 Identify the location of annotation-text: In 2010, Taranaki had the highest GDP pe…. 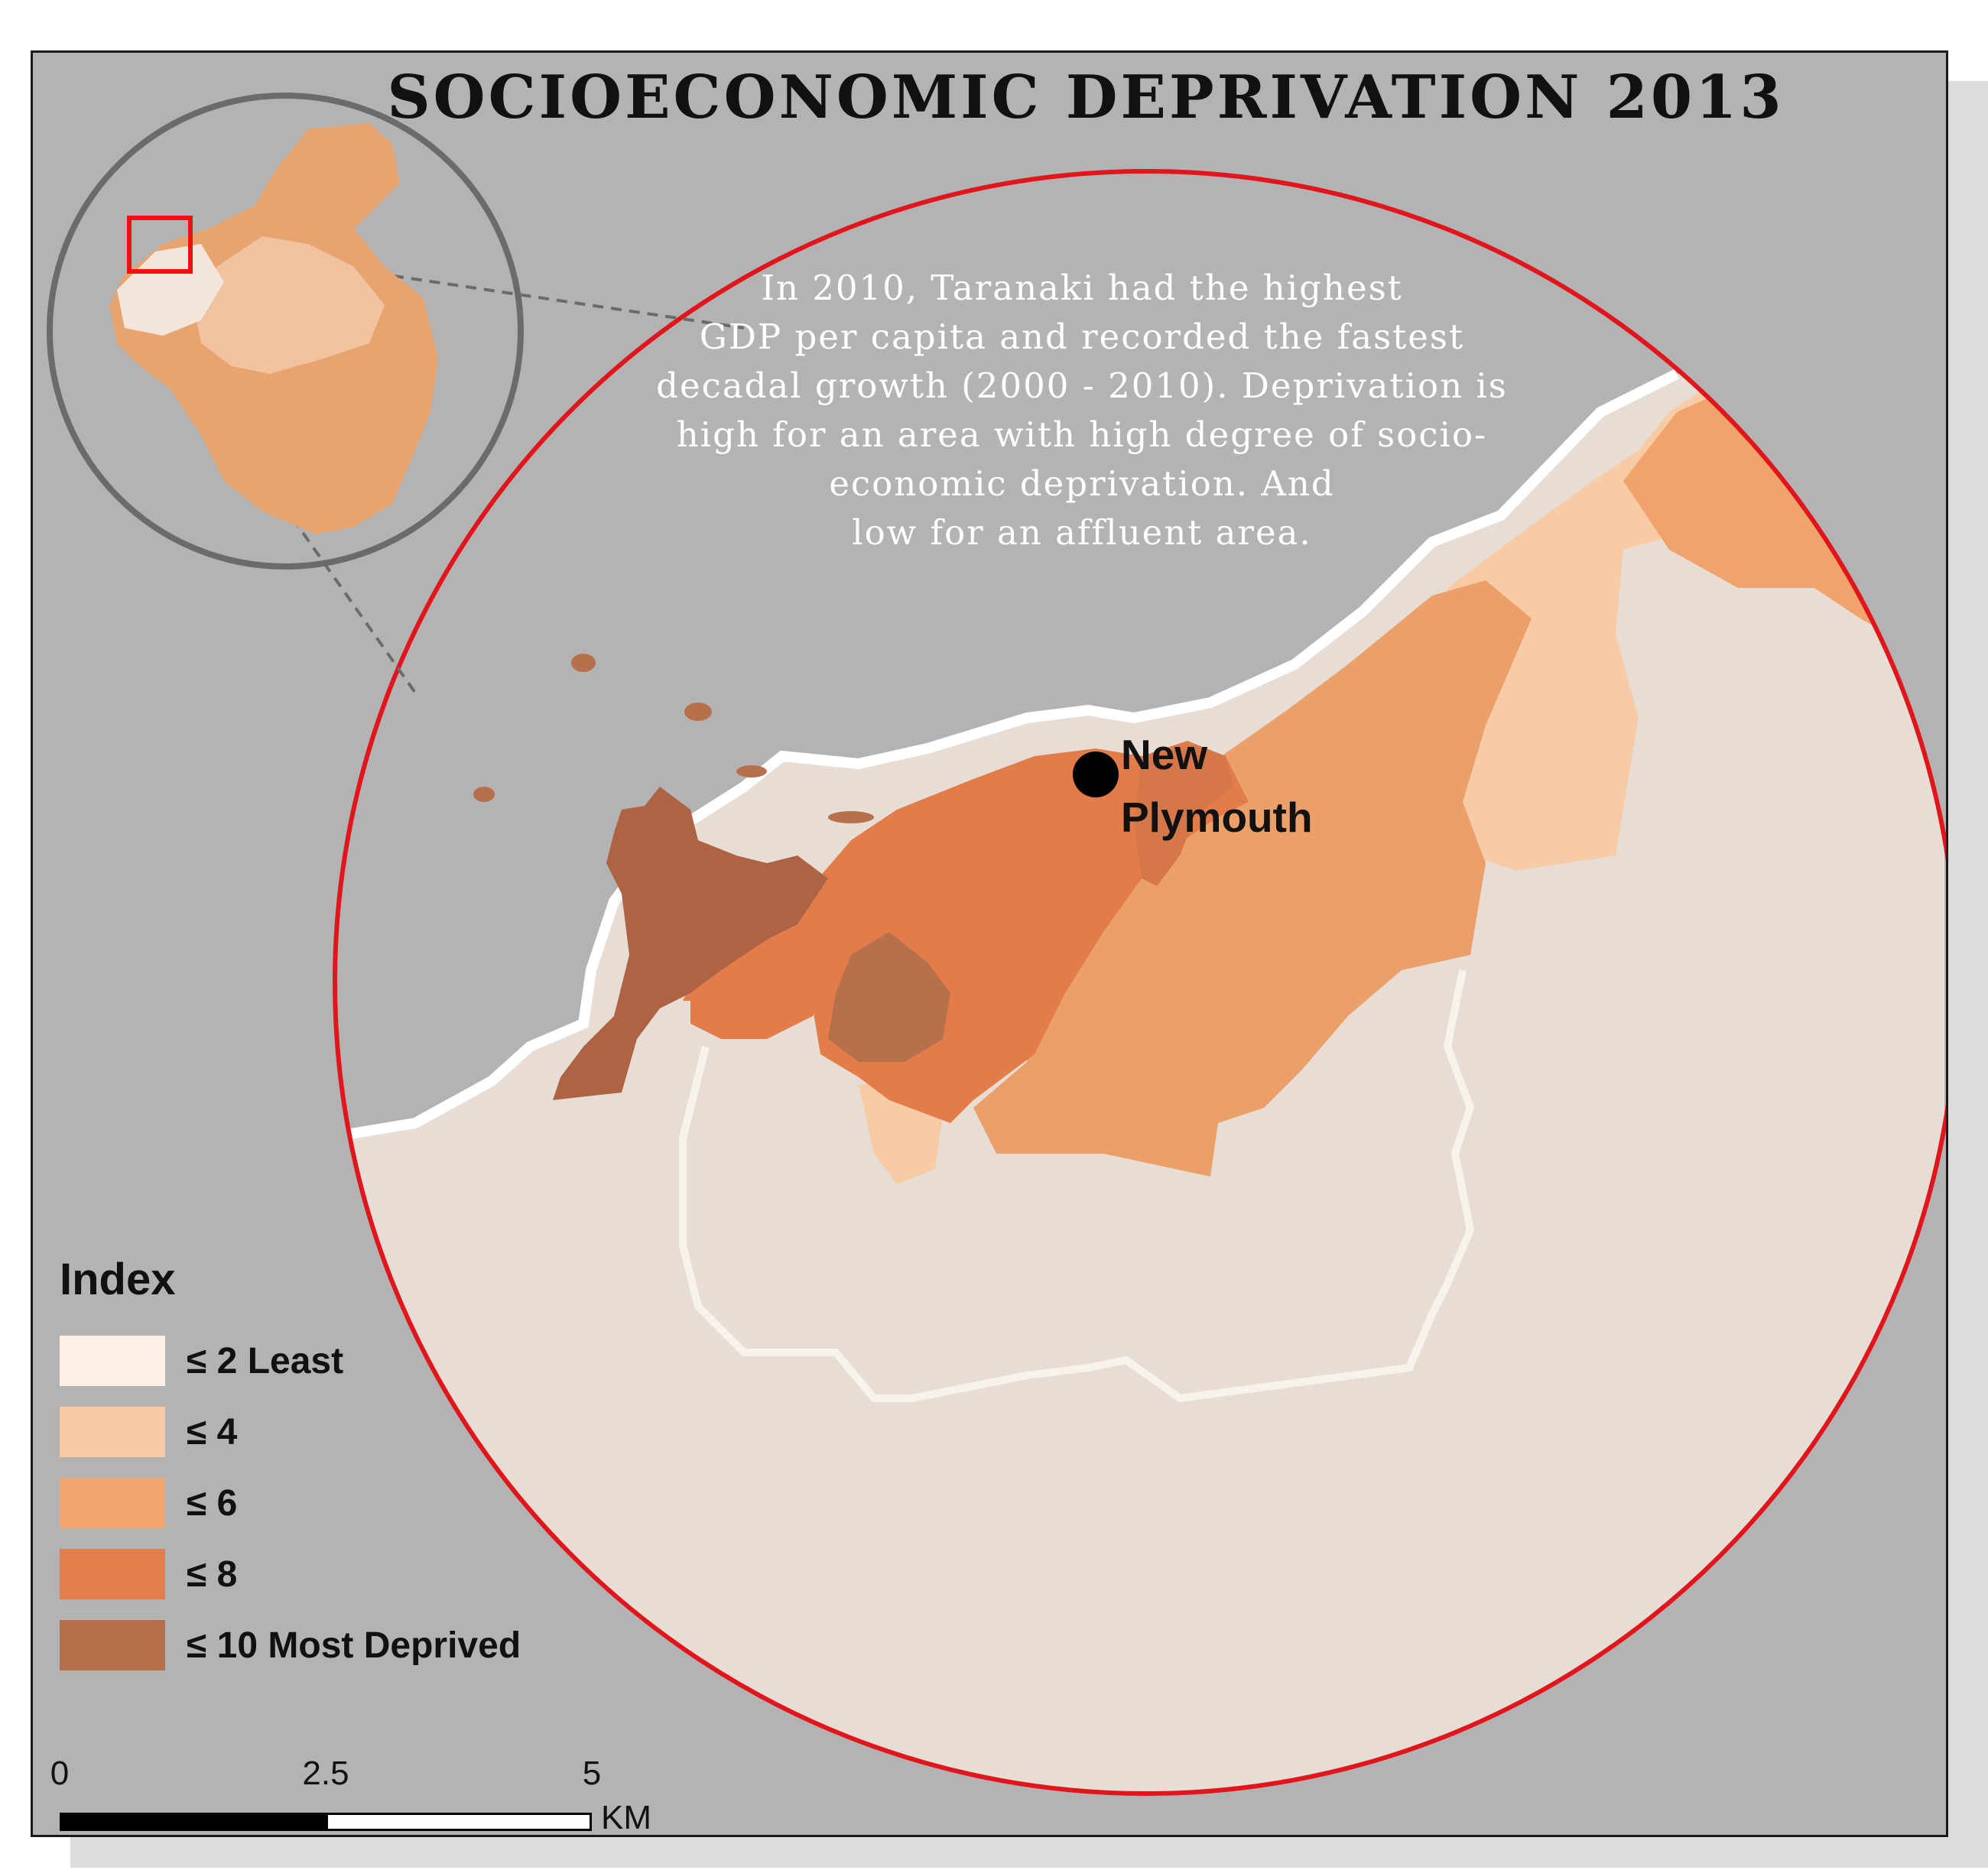
(1082, 411).